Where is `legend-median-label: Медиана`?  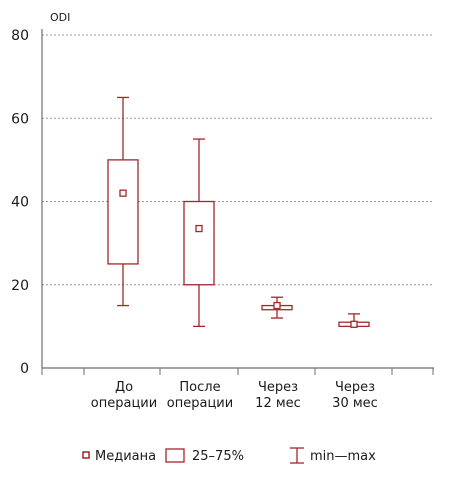
legend-median-label: Медиана is located at coordinates (125, 456).